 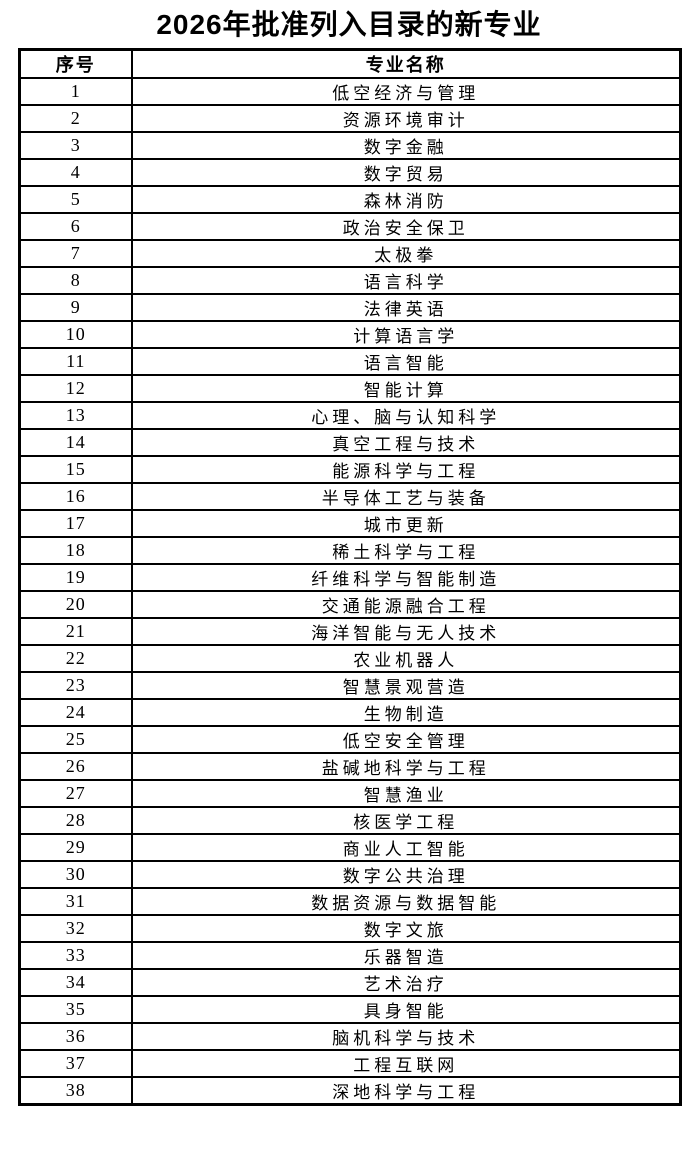 What do you see at coordinates (75, 469) in the screenshot?
I see `row-index: 15` at bounding box center [75, 469].